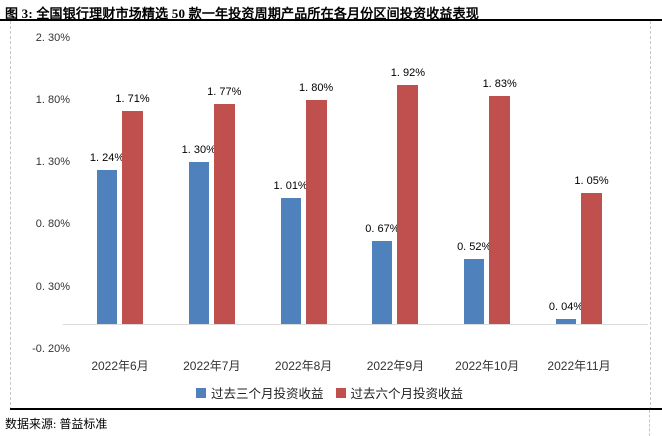 The image size is (662, 436). I want to click on bar-value-label: 1. 80%, so click(316, 88).